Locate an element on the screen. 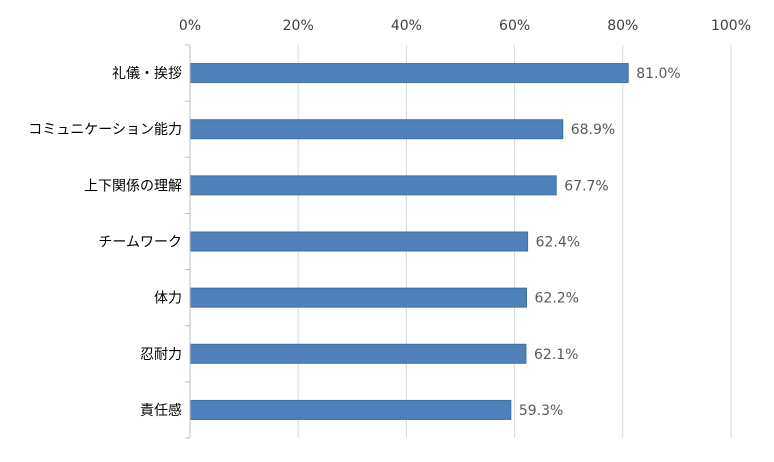  category-label: 忍耐力 is located at coordinates (161, 355).